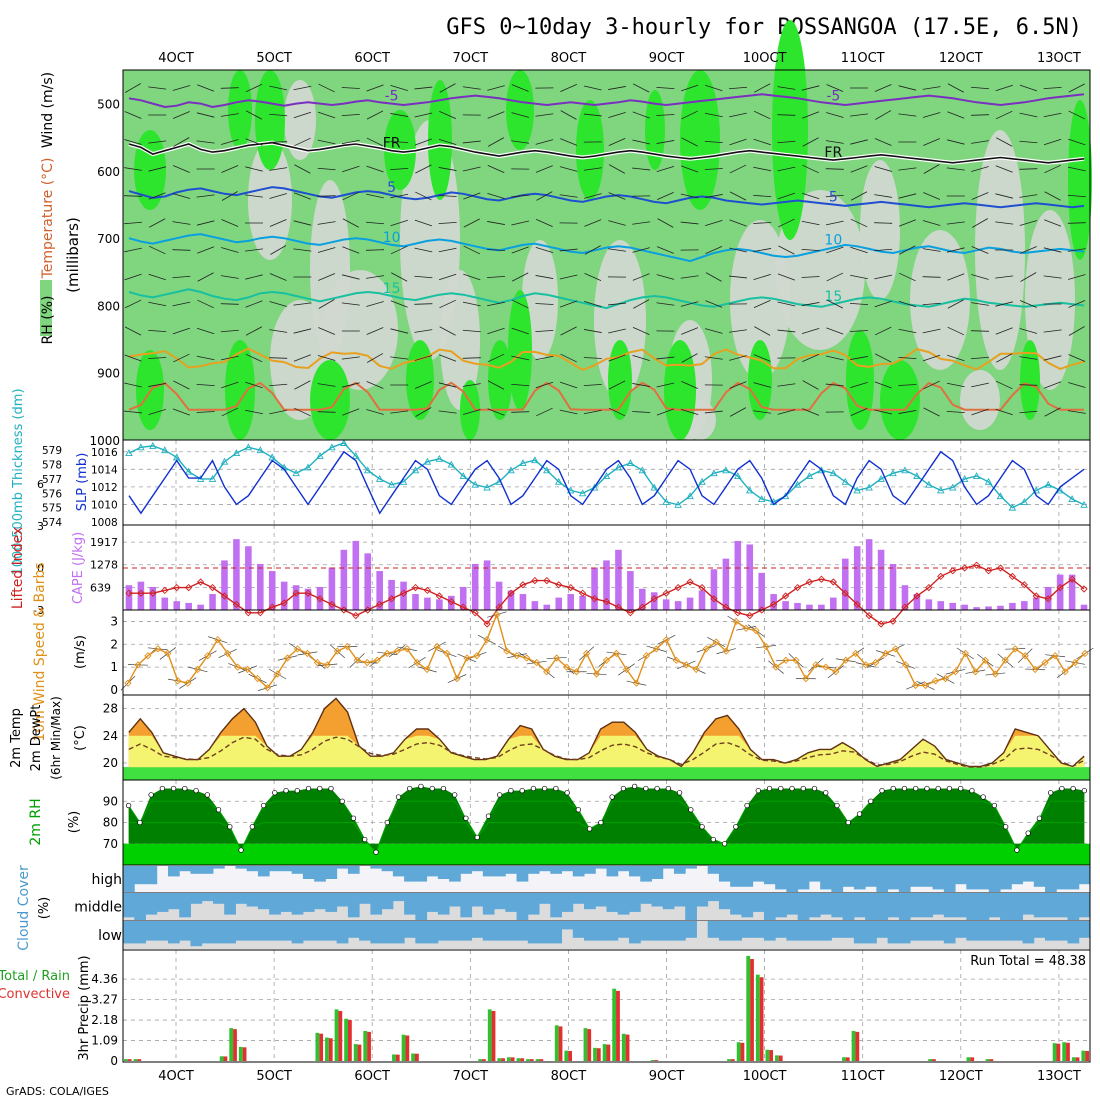  What do you see at coordinates (46, 308) in the screenshot?
I see `rh-legend-swatch` at bounding box center [46, 308].